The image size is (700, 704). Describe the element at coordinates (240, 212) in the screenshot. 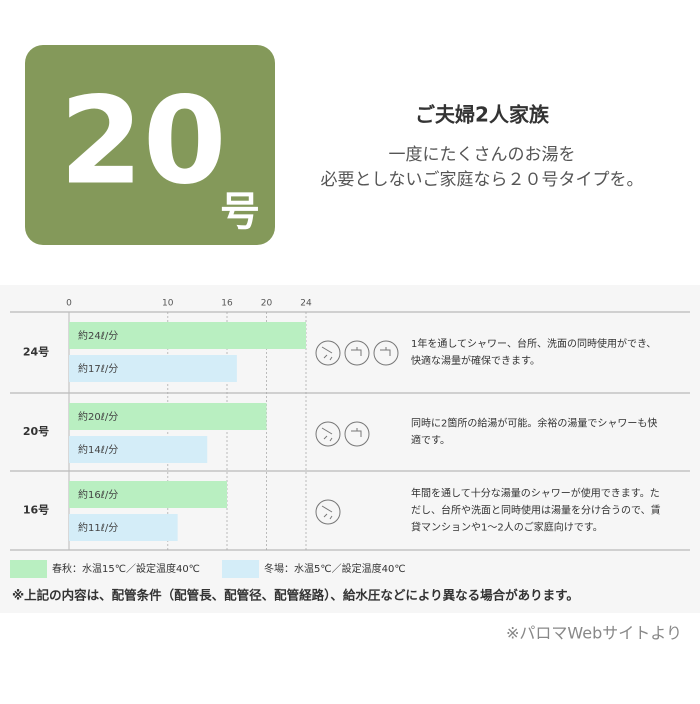

I see `badge-unit: 号` at that location.